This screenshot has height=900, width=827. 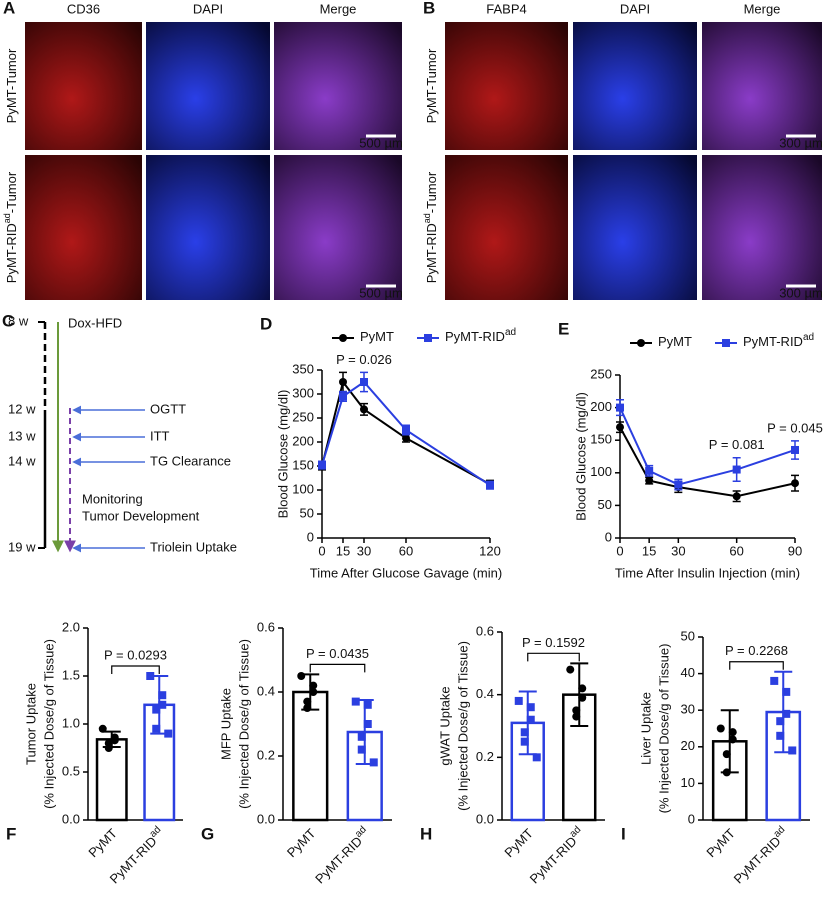 I want to click on event-label: OGTT, so click(x=168, y=408).